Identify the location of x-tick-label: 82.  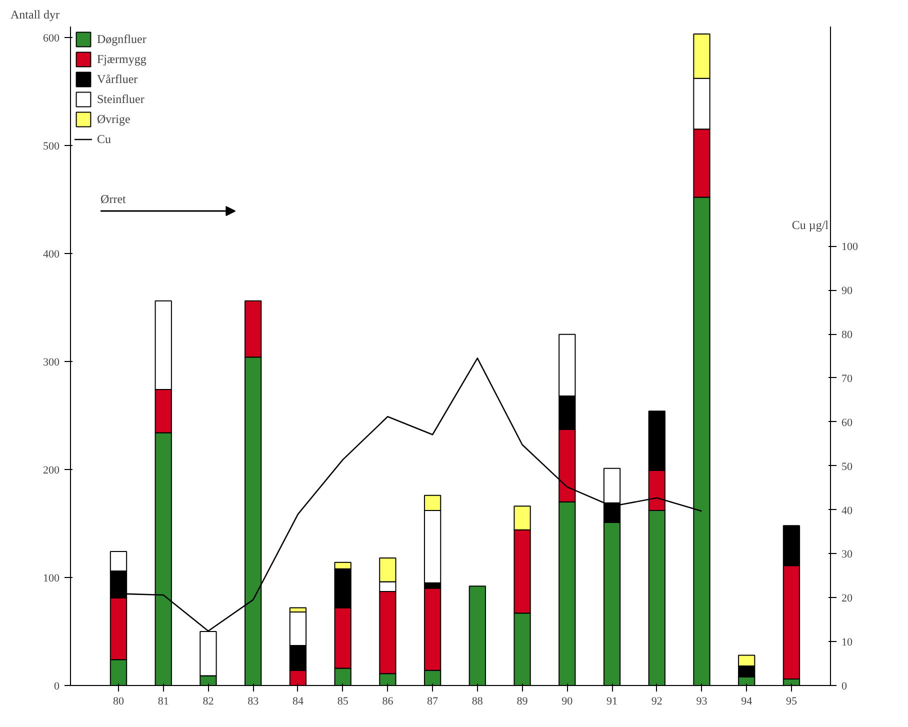
(208, 702).